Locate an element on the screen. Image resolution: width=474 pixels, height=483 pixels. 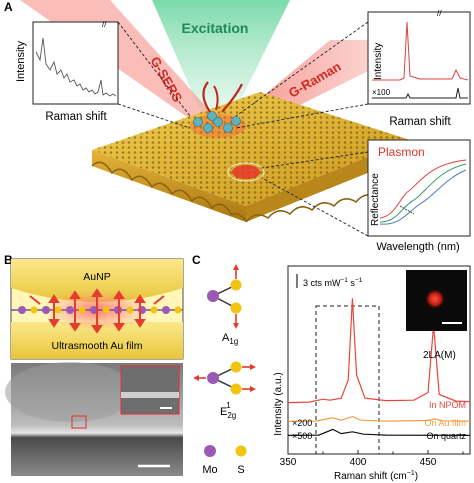
multiplier-quartz: ×500 is located at coordinates (302, 436).